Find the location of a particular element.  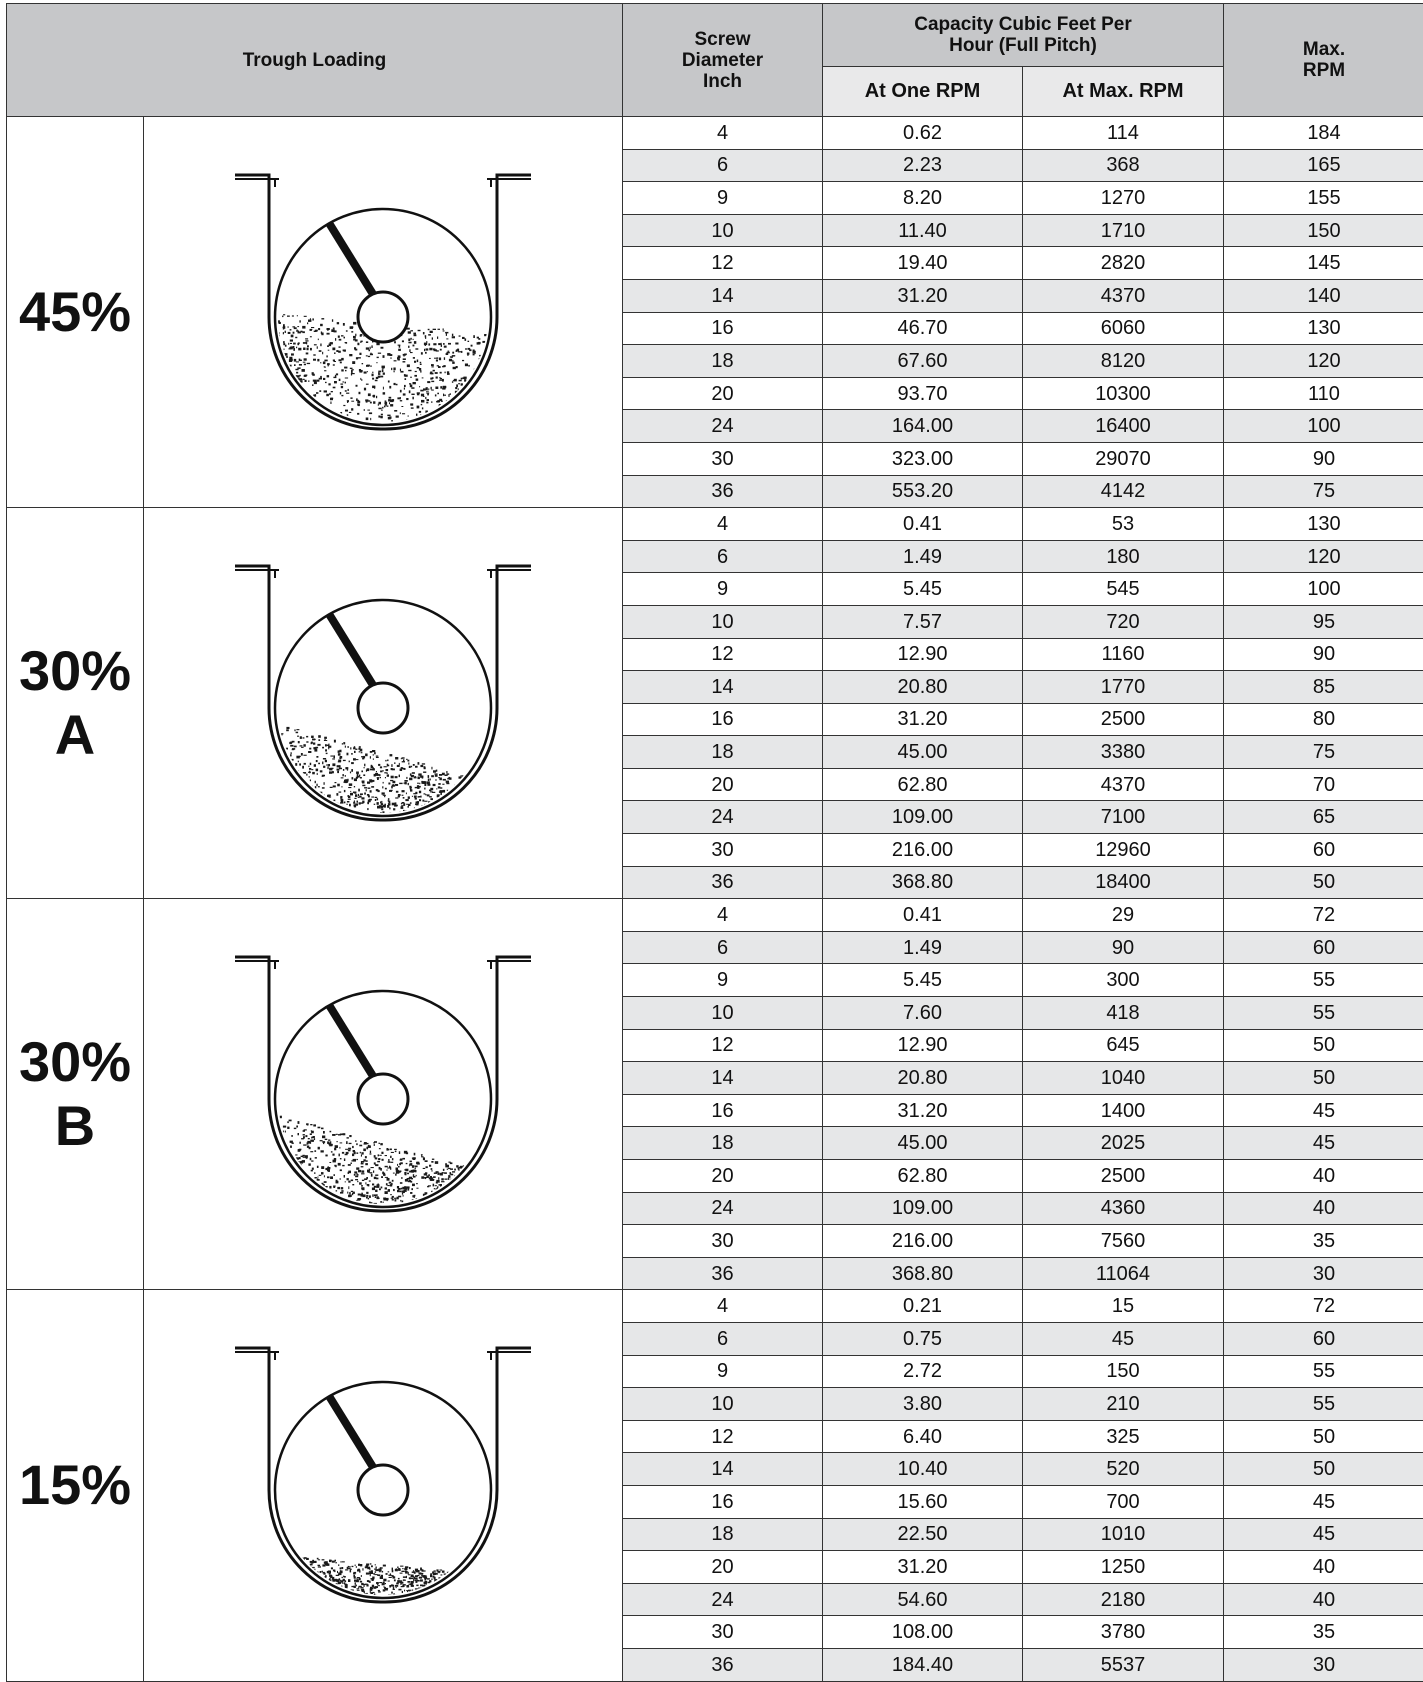

capacity-one-rpm-cell: 7.60 is located at coordinates (923, 1013).